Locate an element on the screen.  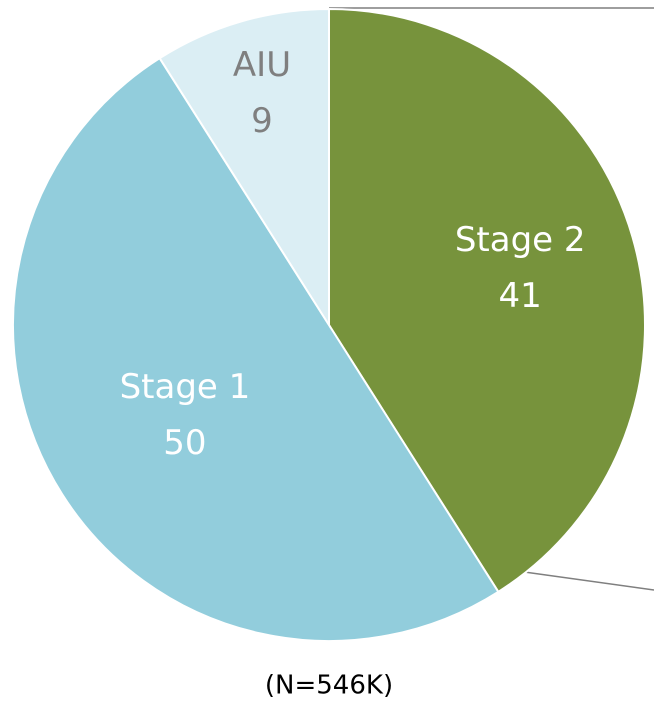
slice-category: AIU is located at coordinates (262, 65).